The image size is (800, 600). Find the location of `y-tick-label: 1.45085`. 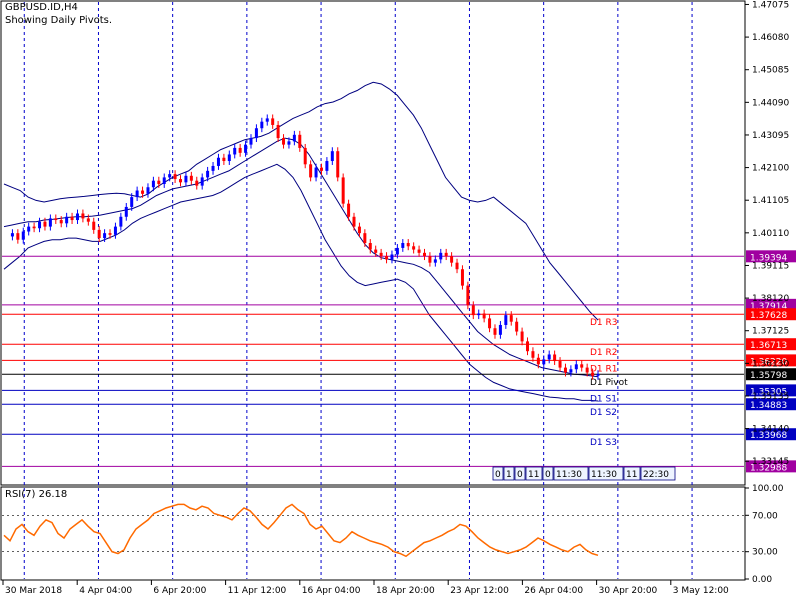

y-tick-label: 1.45085 is located at coordinates (770, 71).